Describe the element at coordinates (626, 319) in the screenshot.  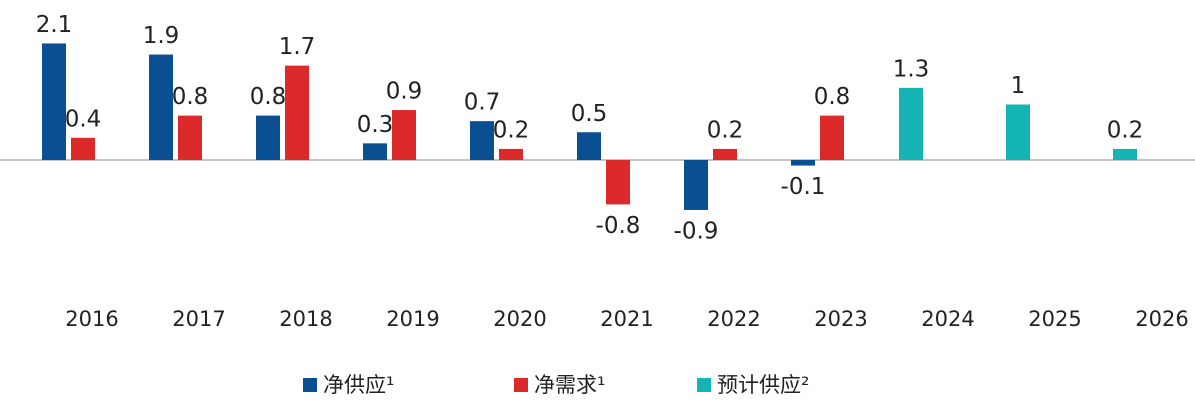
I see `x-tick-label: 2021` at that location.